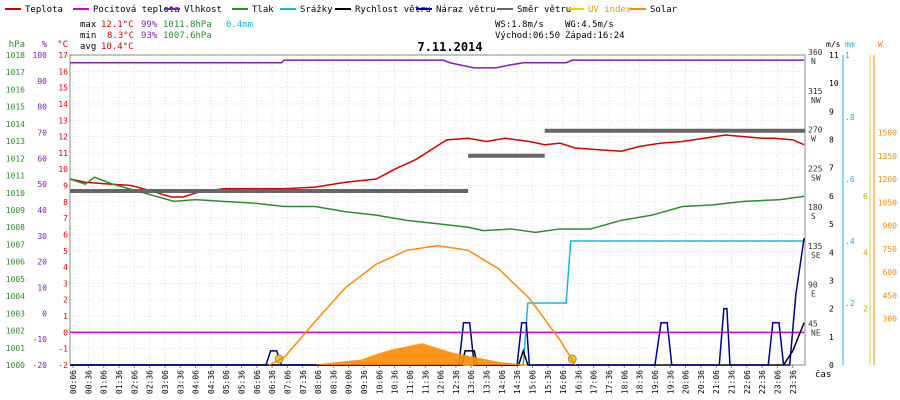  What do you see at coordinates (196, 382) in the screenshot?
I see `x-tick-label: 04:06` at bounding box center [196, 382].